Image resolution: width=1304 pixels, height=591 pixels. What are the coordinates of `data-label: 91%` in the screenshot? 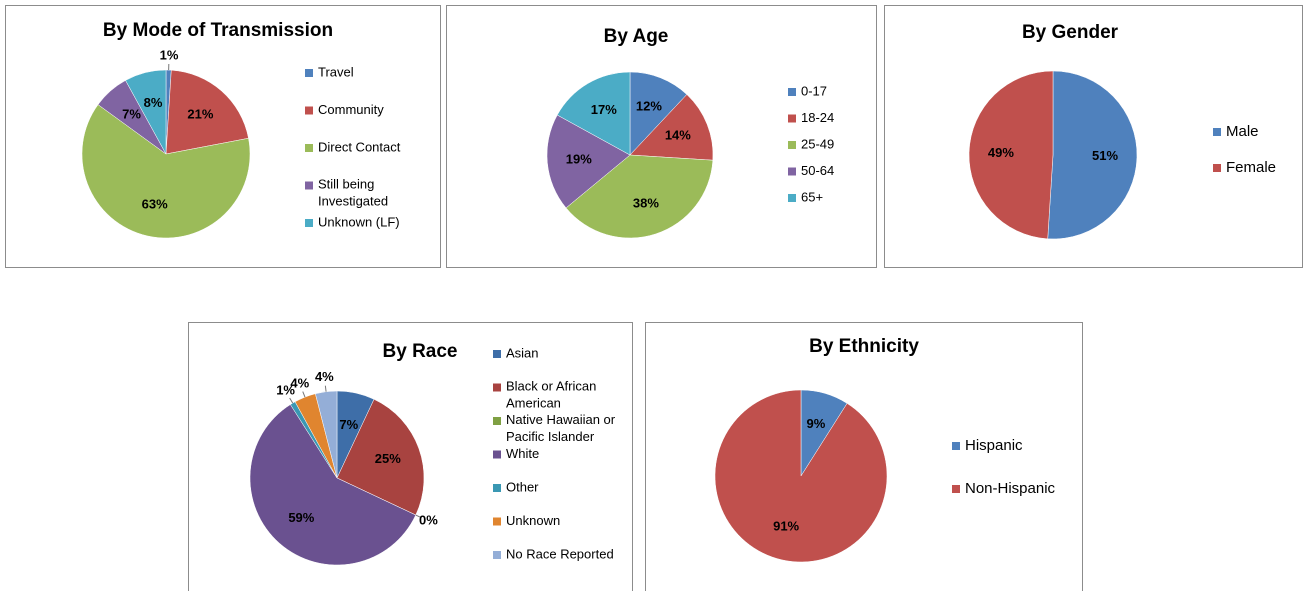 It's located at (786, 526).